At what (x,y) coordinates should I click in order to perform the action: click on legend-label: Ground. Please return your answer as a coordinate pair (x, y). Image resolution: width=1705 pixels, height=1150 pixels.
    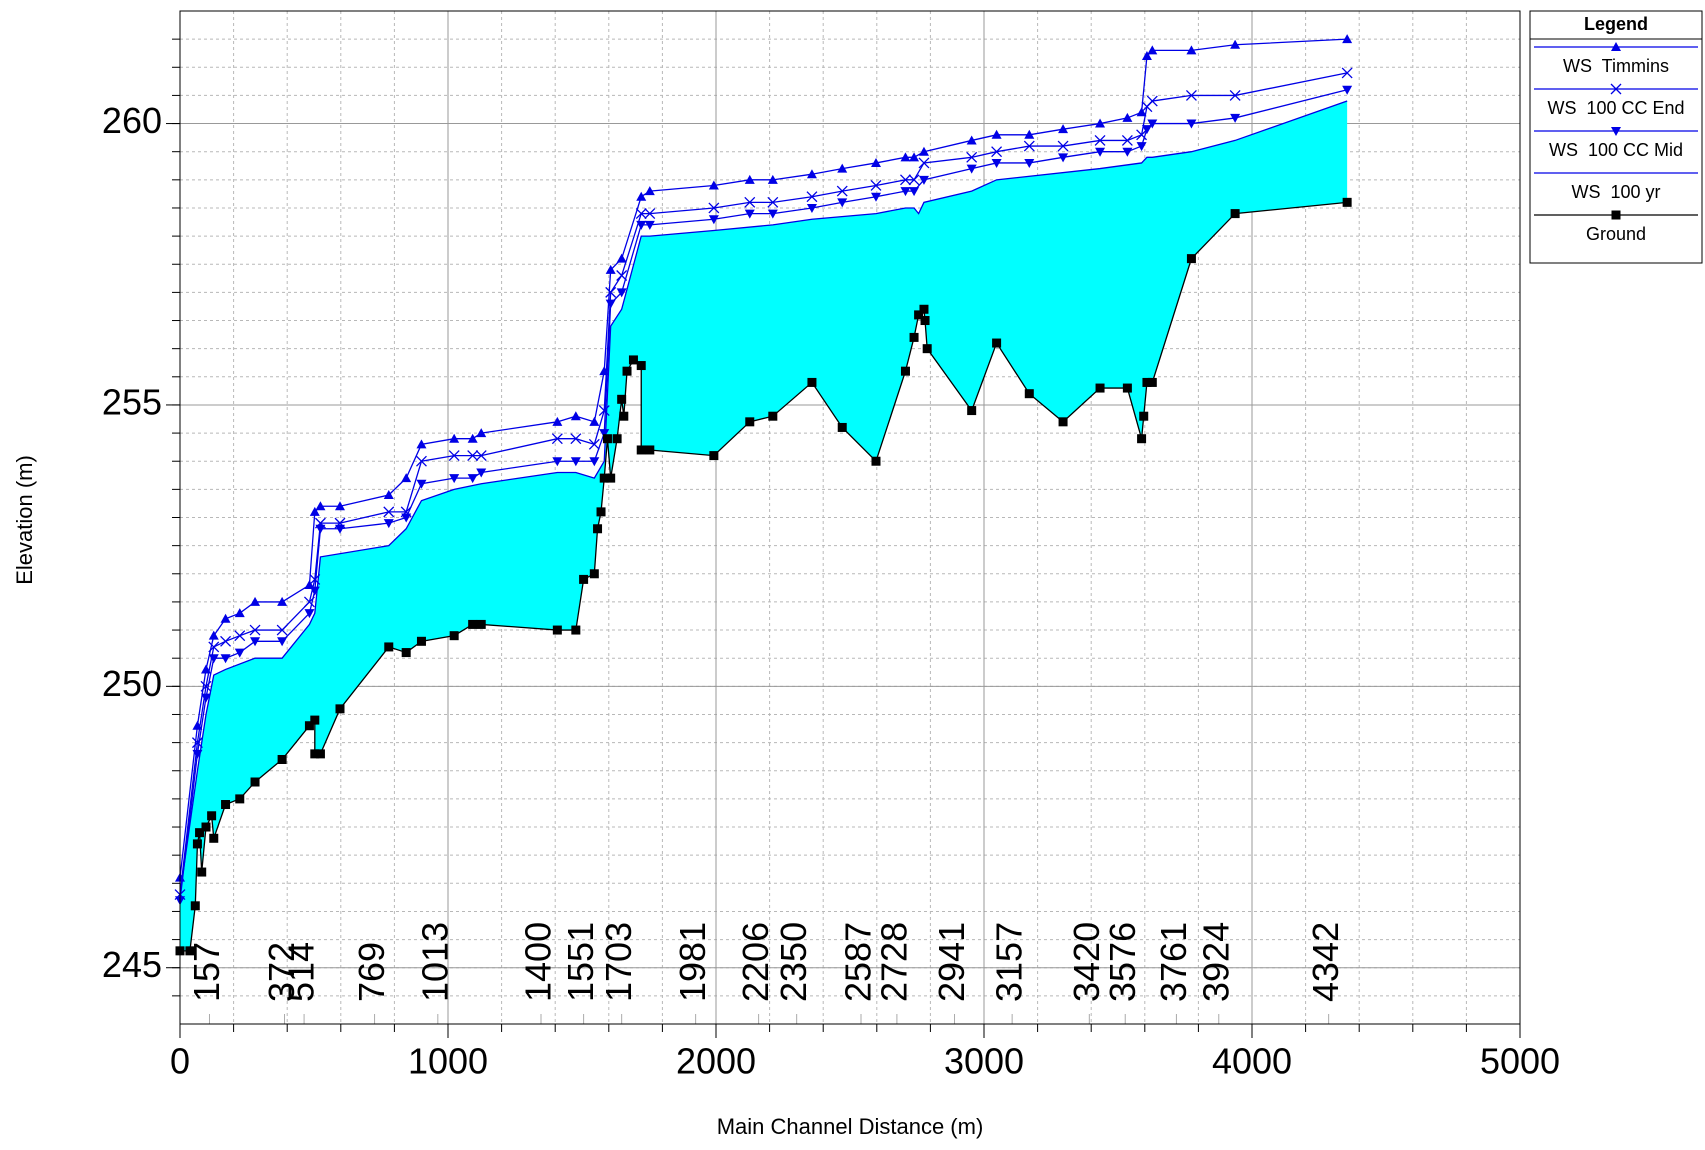
    Looking at the image, I should click on (1616, 234).